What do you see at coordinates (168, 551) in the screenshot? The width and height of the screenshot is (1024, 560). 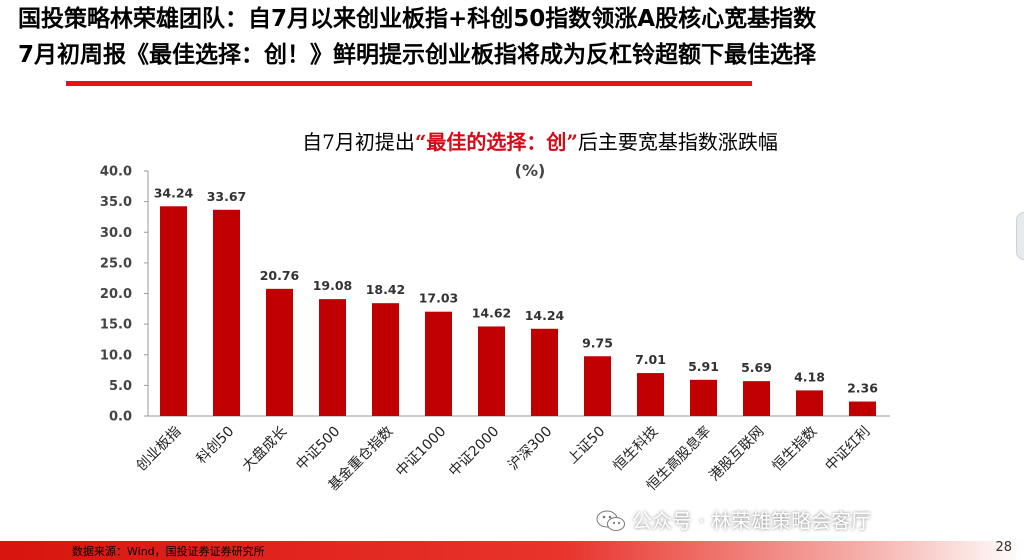 I see `data-source-note: 数据来源：Wind，国投证券证券研究所` at bounding box center [168, 551].